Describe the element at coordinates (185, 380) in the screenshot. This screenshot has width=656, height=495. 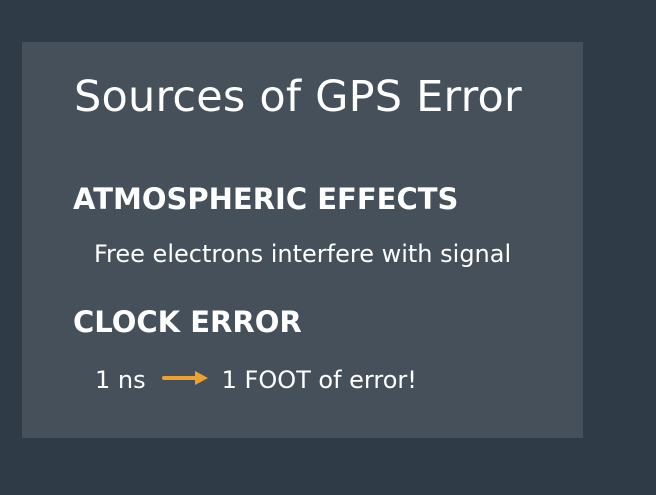
I see `arrow-right-icon` at that location.